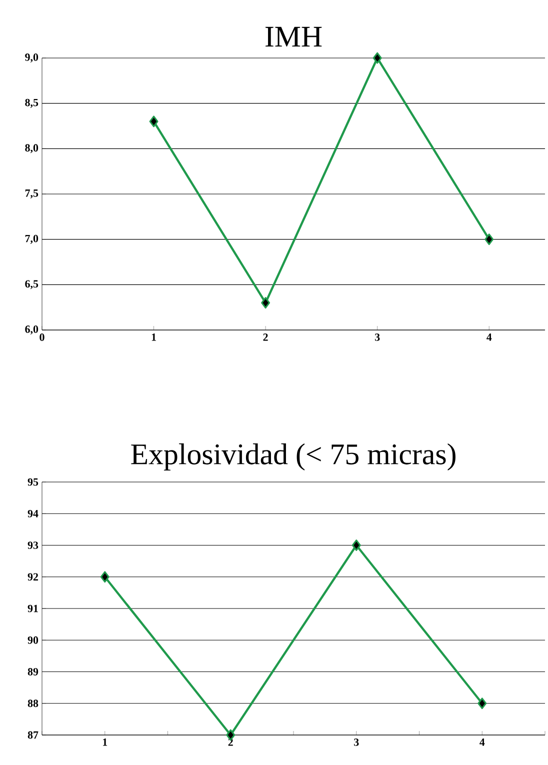 This screenshot has width=548, height=765. What do you see at coordinates (294, 36) in the screenshot?
I see `chart-title: IMH` at bounding box center [294, 36].